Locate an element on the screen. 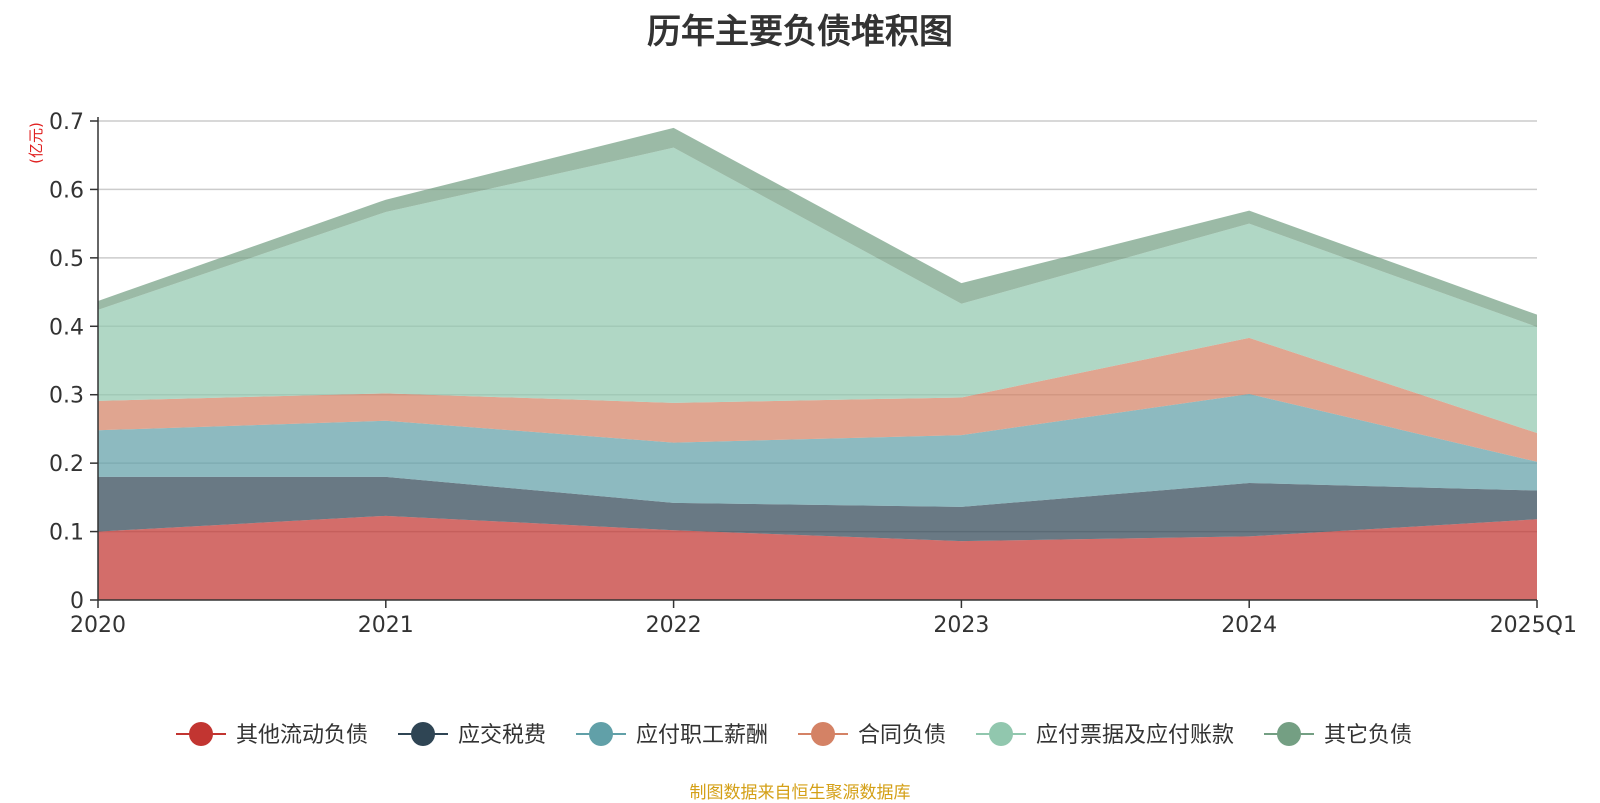 The width and height of the screenshot is (1600, 803). legend-item-其它负债: 其它负债 is located at coordinates (1338, 735).